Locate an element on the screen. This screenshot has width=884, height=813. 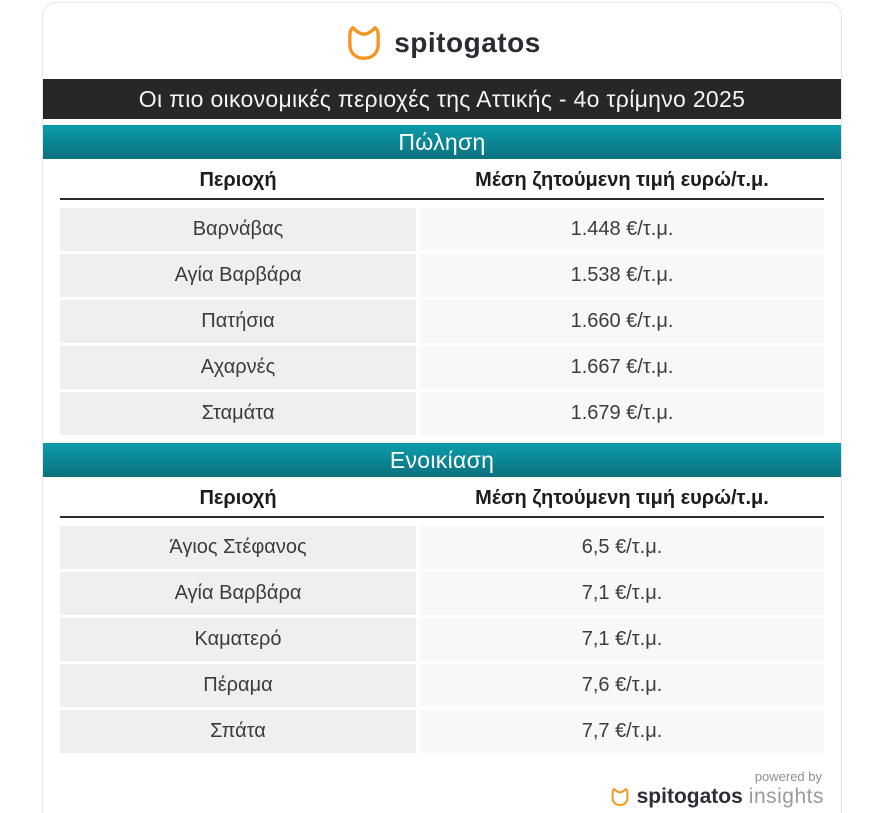
table-row: Σπάτα 7,7 €/τ.μ. is located at coordinates (442, 731).